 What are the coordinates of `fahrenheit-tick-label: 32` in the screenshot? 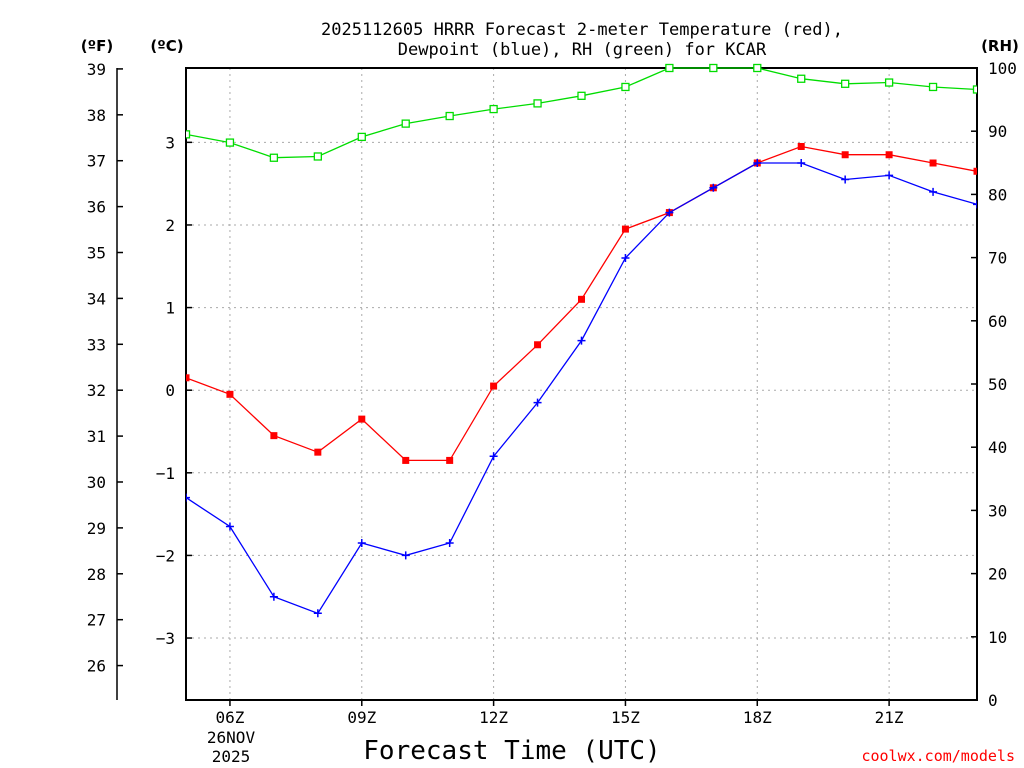 It's located at (96, 390).